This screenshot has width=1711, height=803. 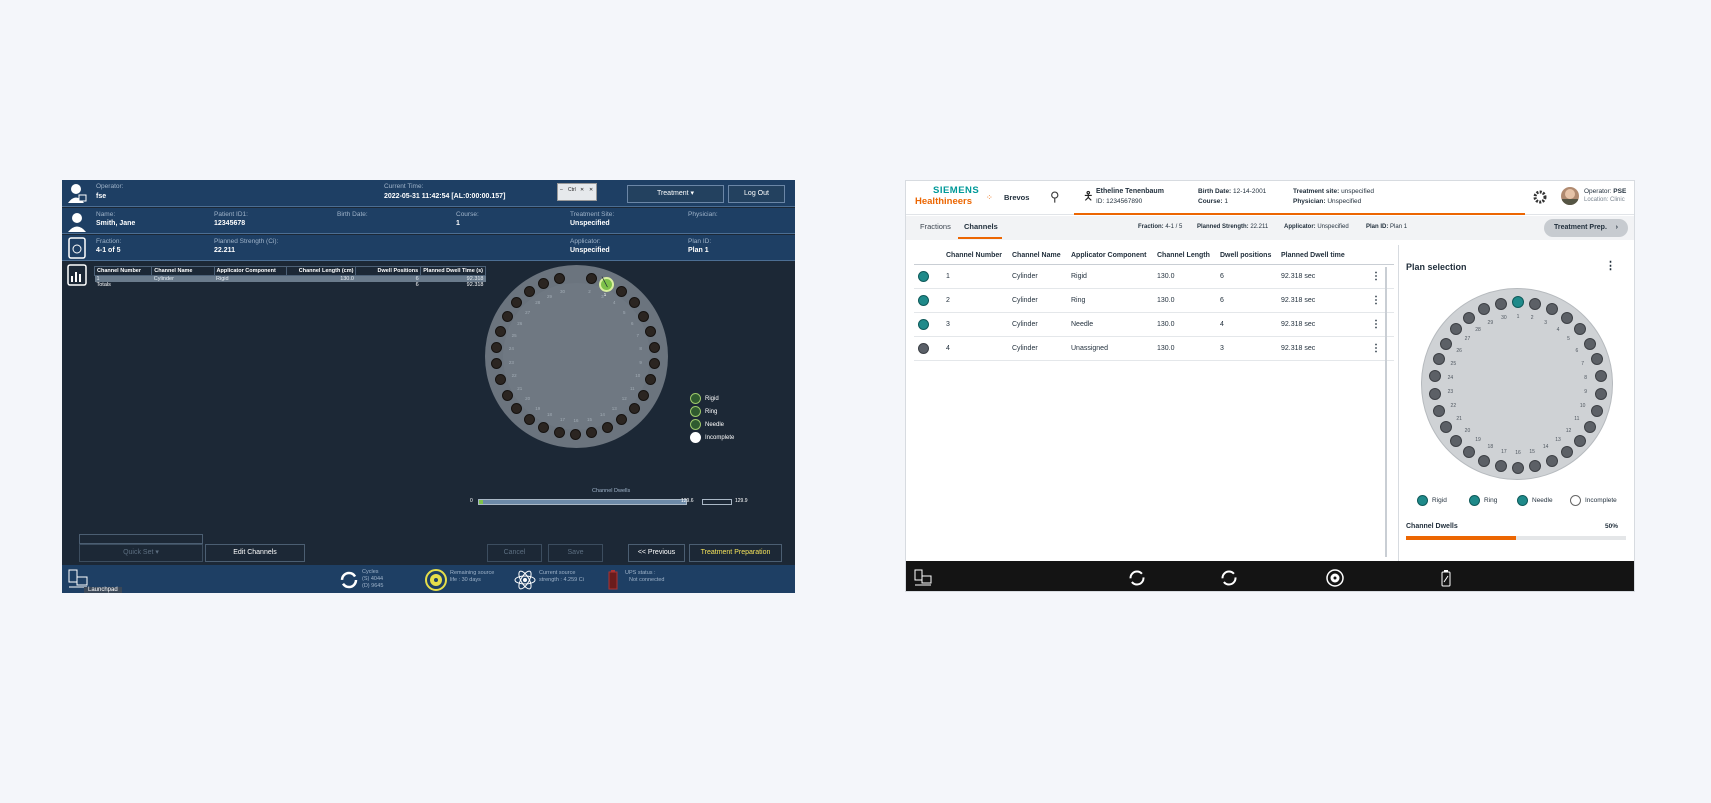 I want to click on cancel-button: Cancel, so click(x=514, y=553).